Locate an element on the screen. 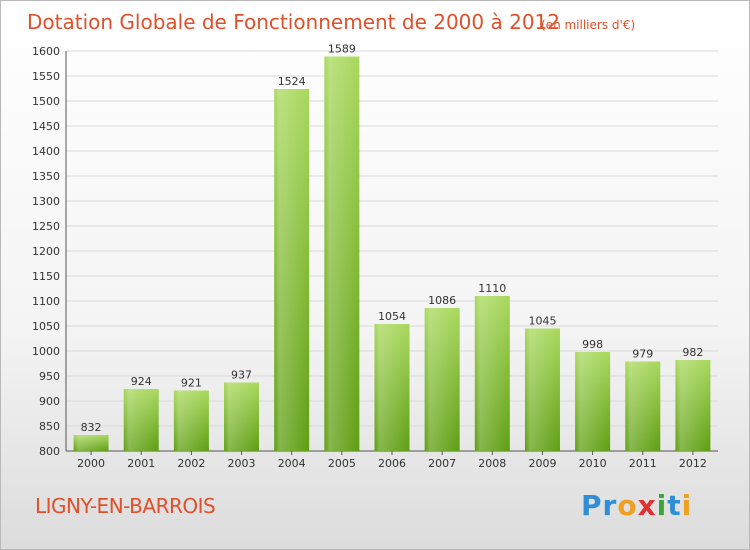  y-tick-label: 1100 is located at coordinates (46, 301).